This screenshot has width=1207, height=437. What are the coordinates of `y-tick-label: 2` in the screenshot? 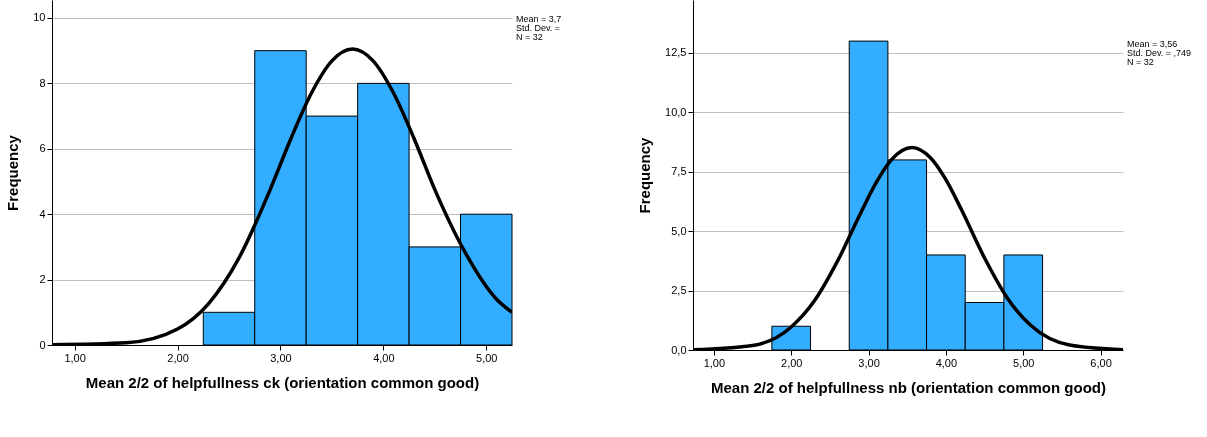 It's located at (42, 279).